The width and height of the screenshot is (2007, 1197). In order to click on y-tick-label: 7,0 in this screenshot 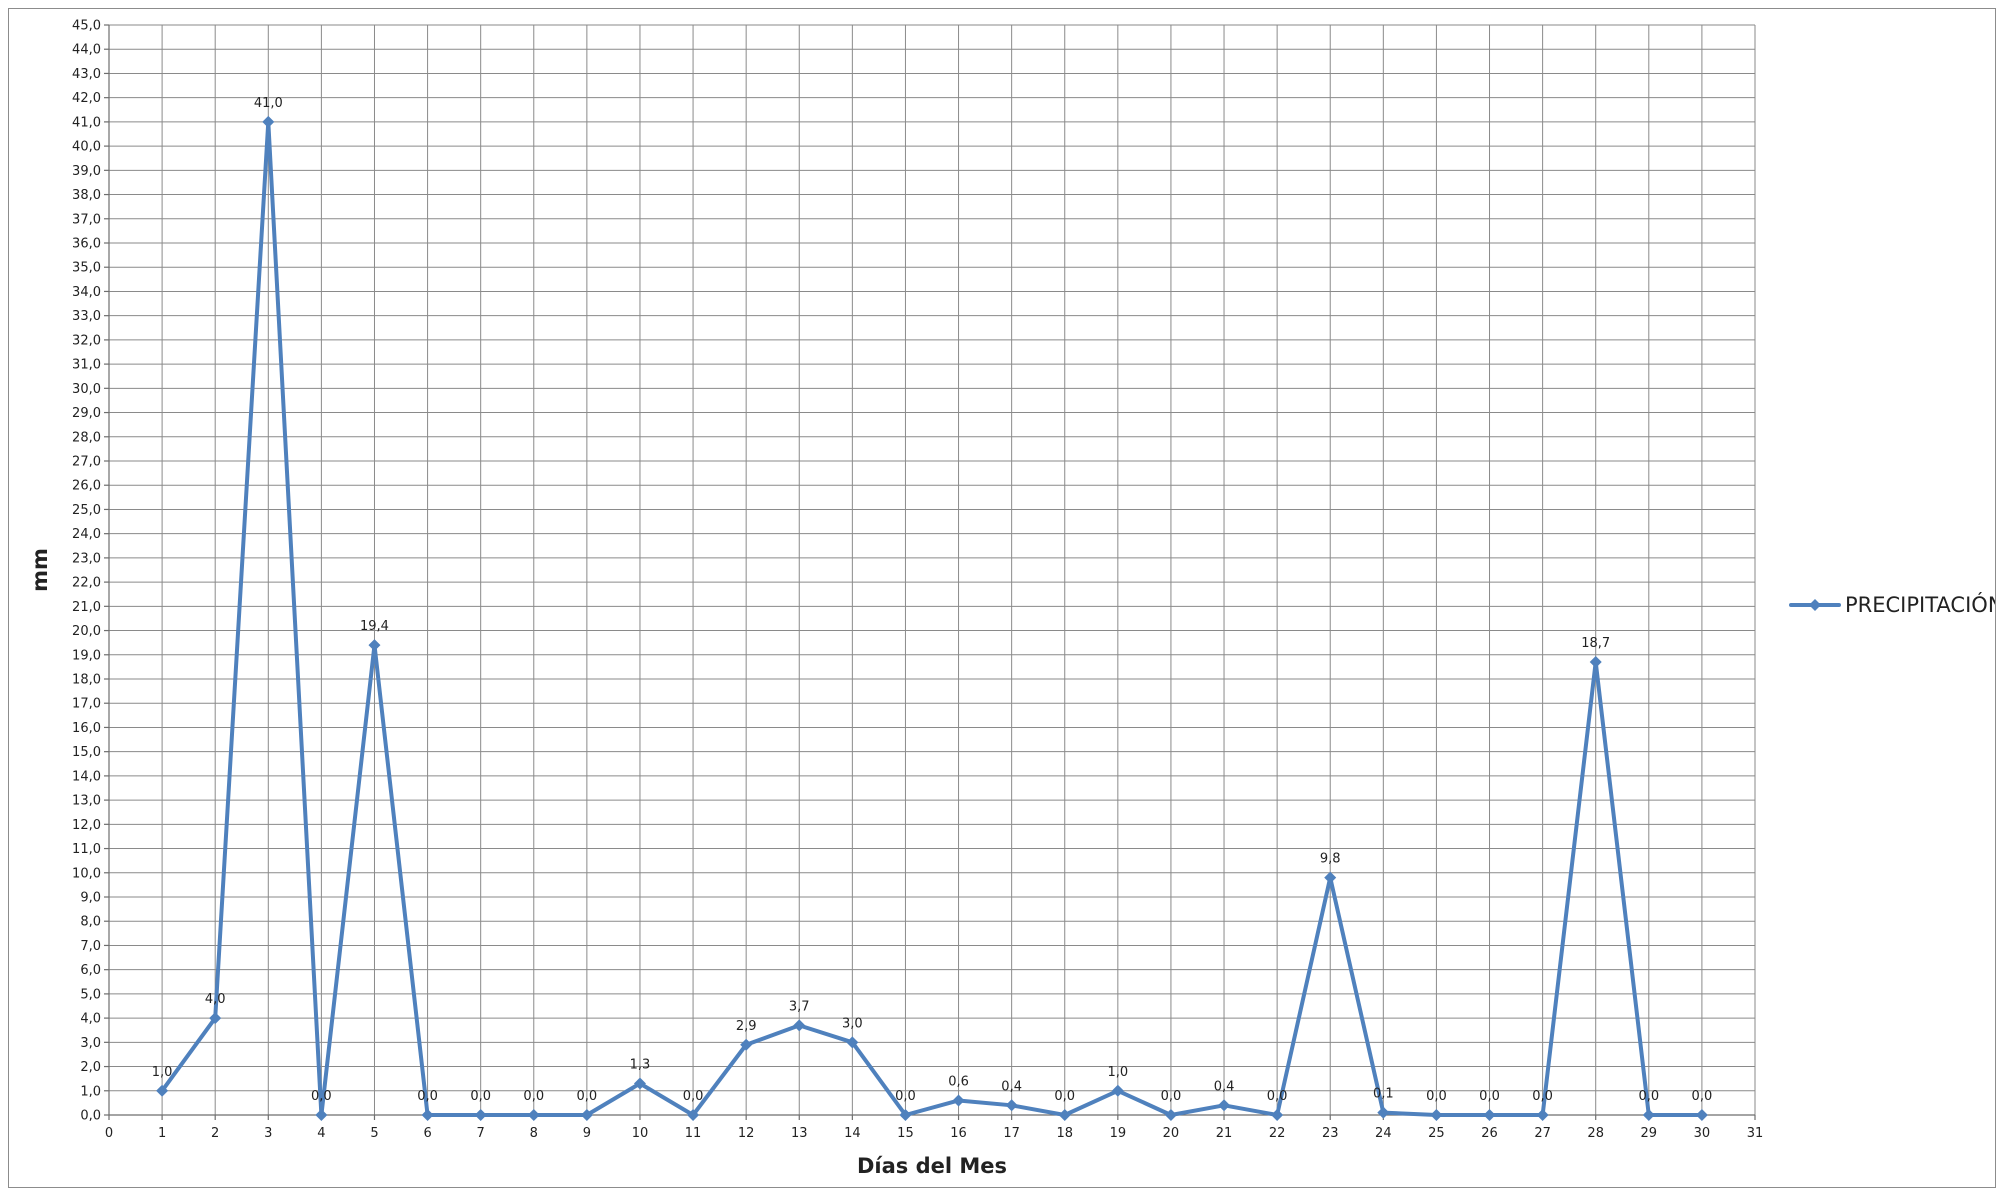, I will do `click(90, 946)`.